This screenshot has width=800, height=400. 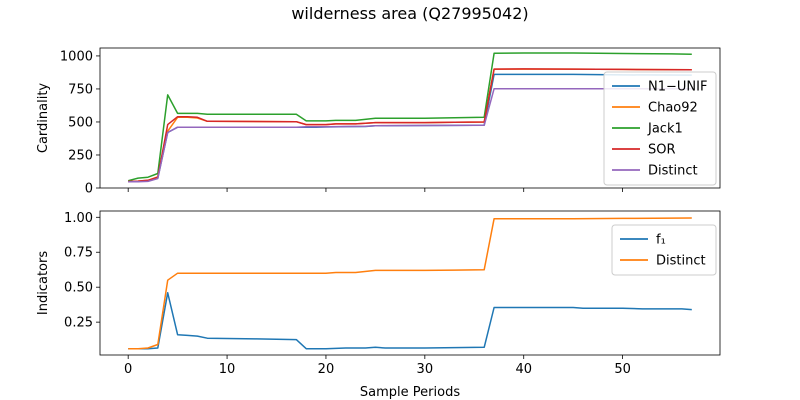 I want to click on y-tick-label: 500, so click(x=80, y=122).